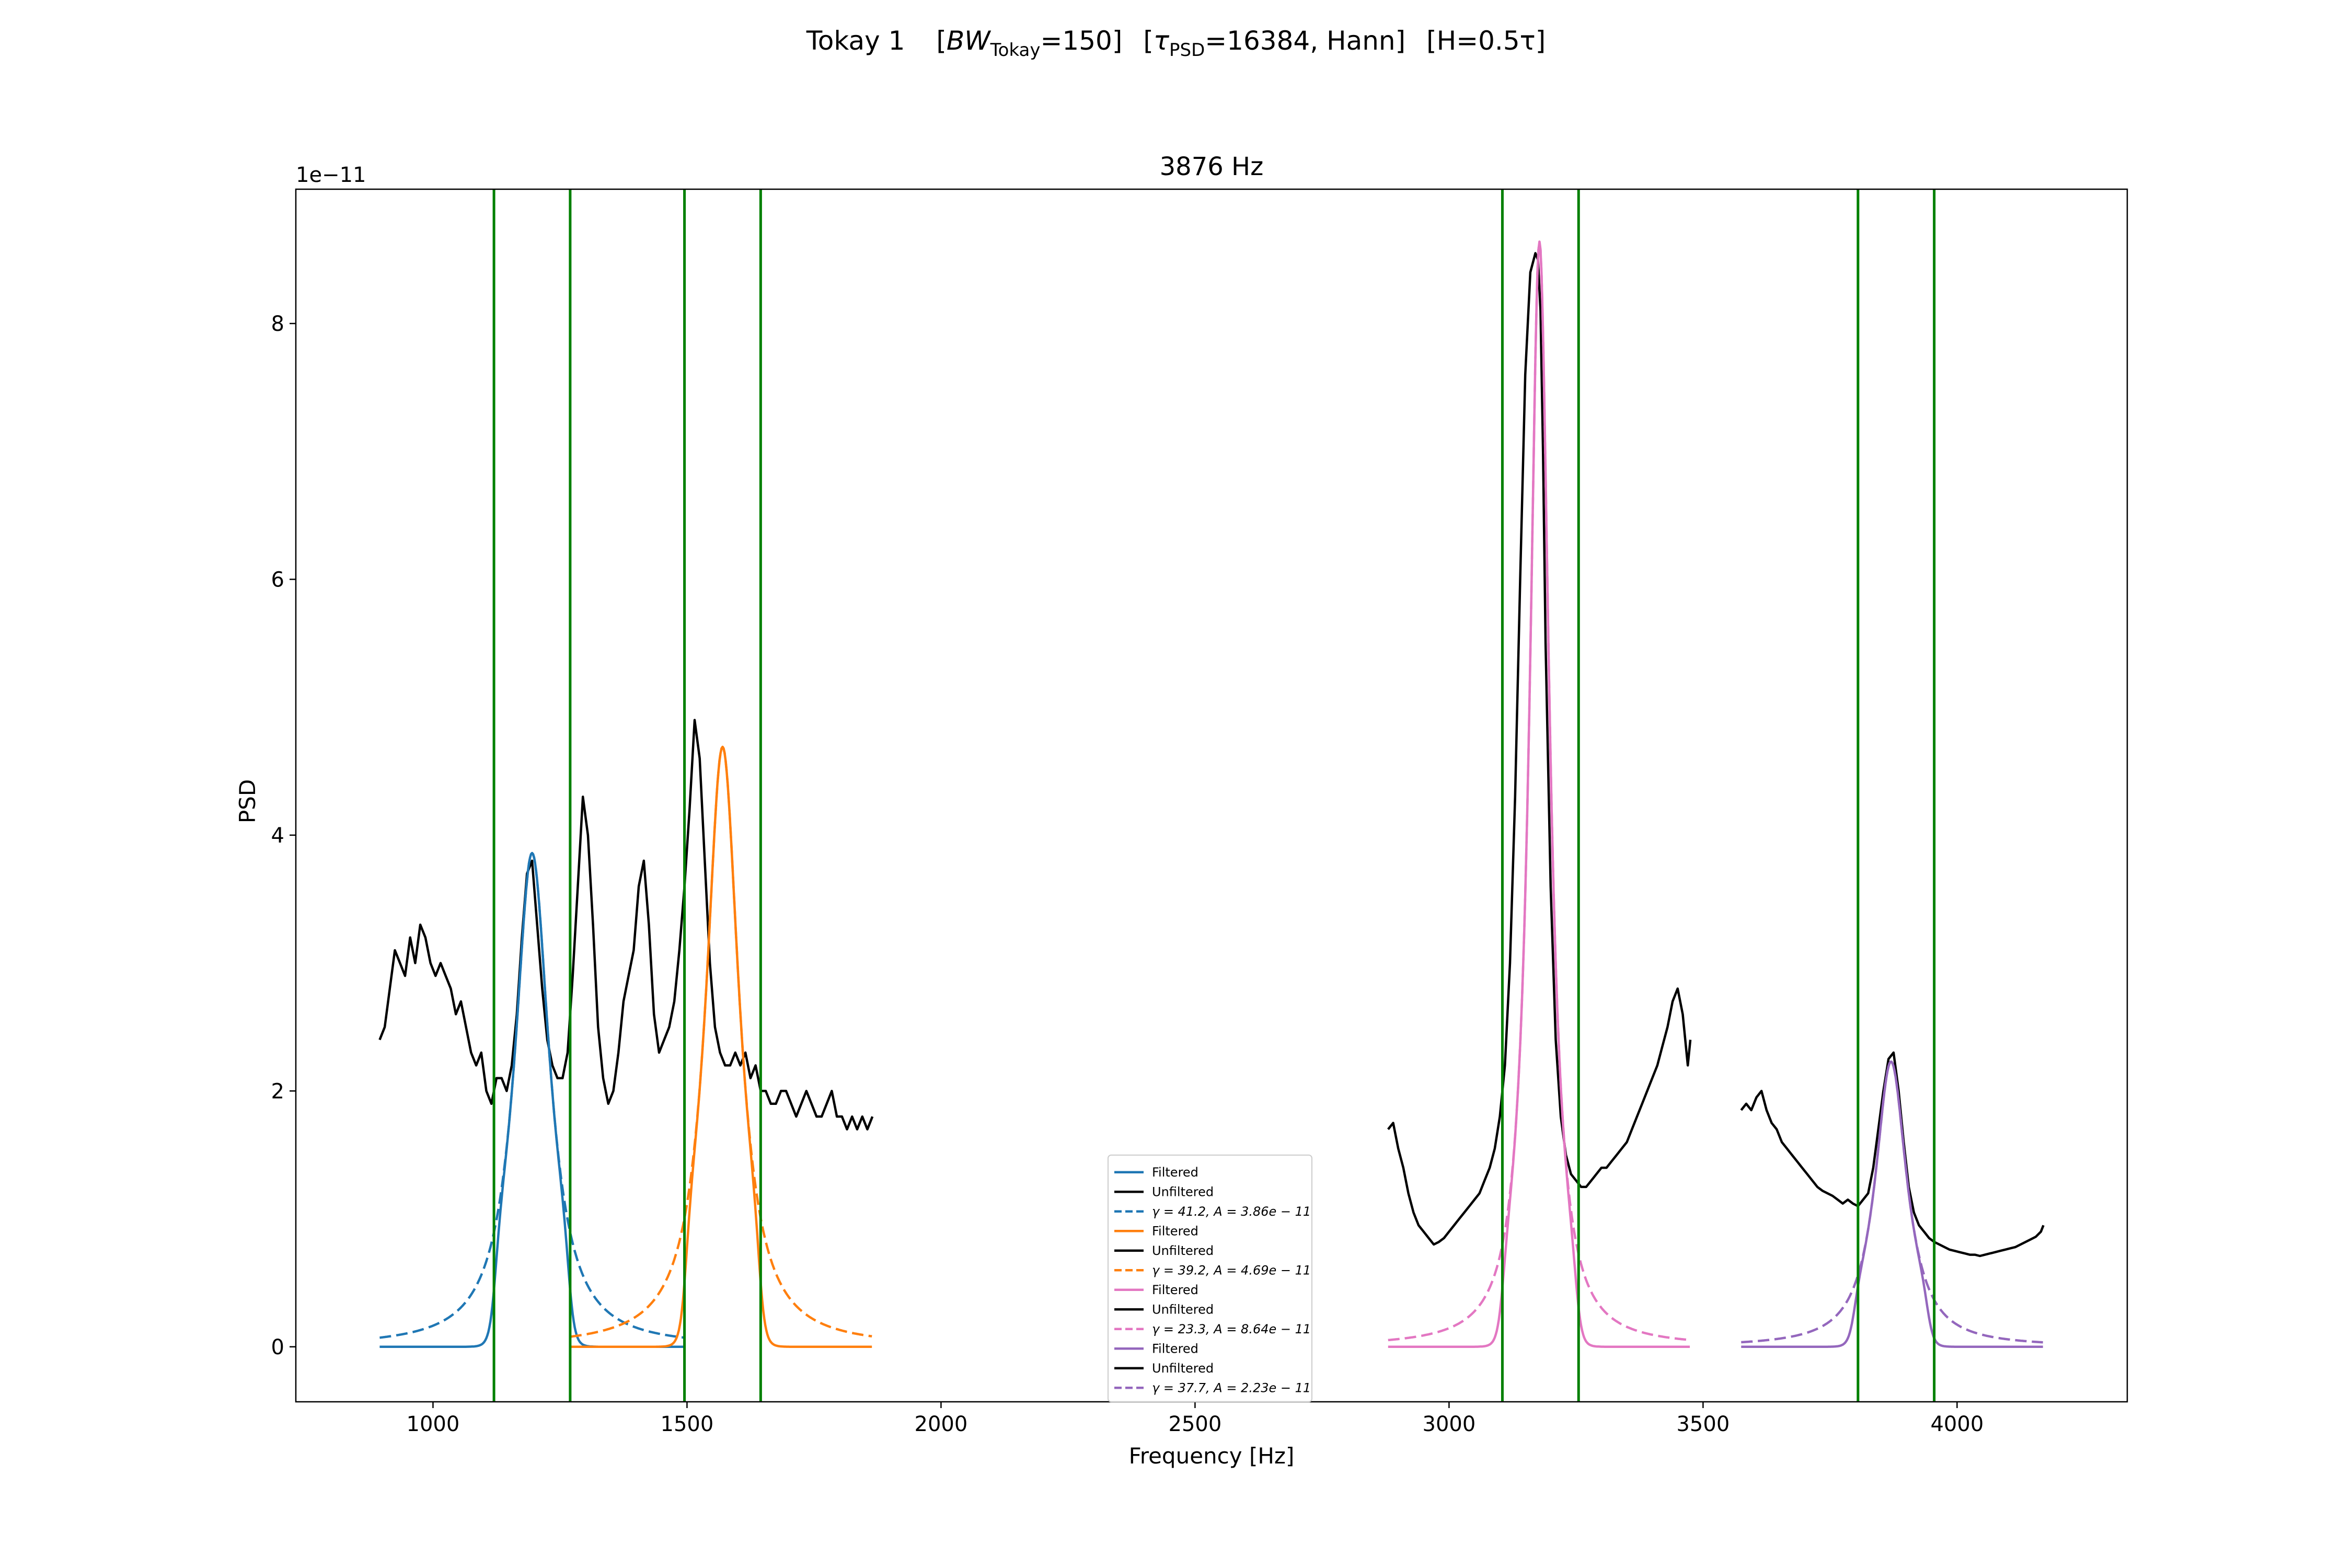 The height and width of the screenshot is (1568, 2352). What do you see at coordinates (1231, 1387) in the screenshot?
I see `legend-label: γ = 37.7, A = 2.23e − 11` at bounding box center [1231, 1387].